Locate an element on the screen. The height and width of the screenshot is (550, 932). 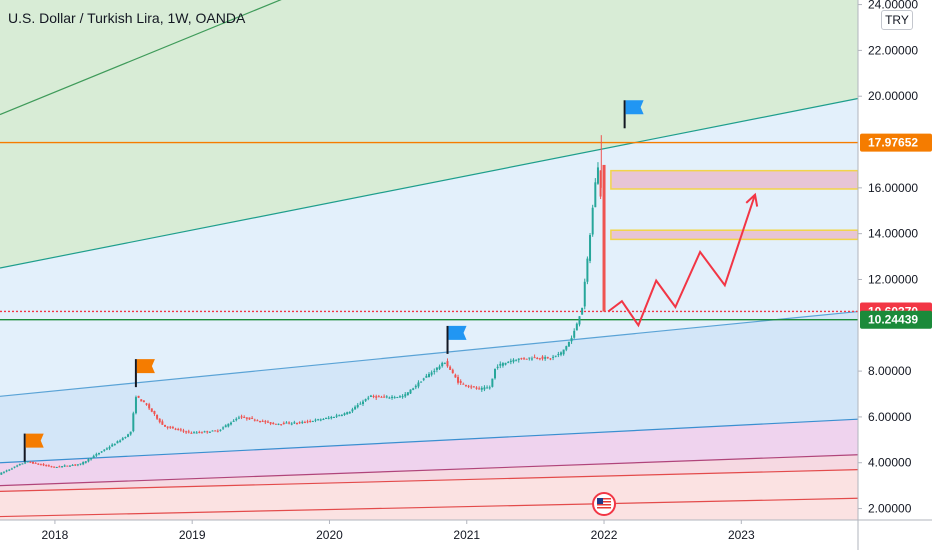
flag-icon is located at coordinates (34, 440).